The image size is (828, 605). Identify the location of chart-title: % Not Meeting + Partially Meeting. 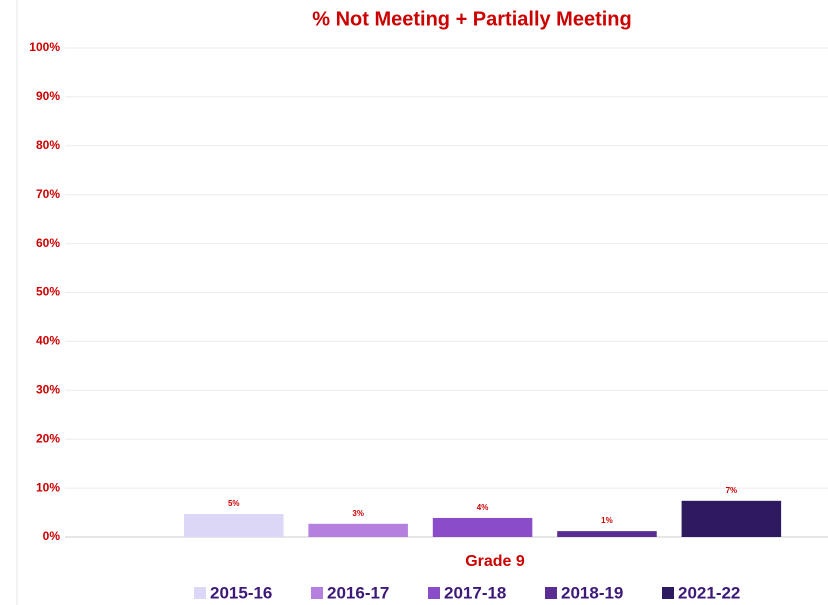
(472, 19).